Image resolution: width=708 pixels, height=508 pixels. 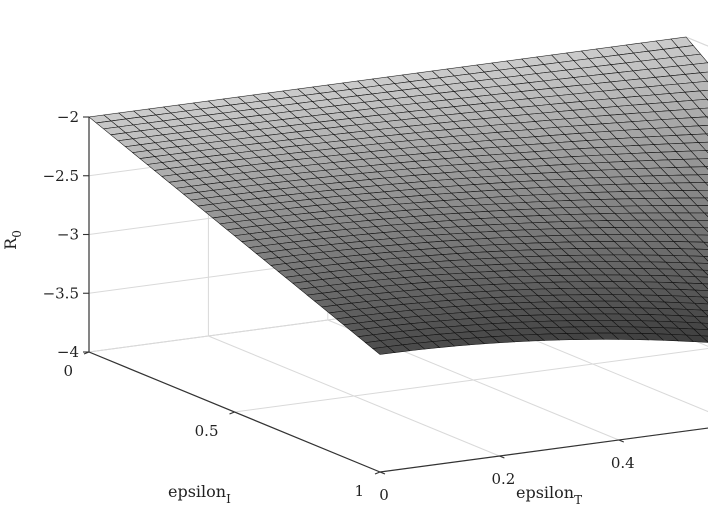 What do you see at coordinates (384, 495) in the screenshot?
I see `x-tick-label: 0` at bounding box center [384, 495].